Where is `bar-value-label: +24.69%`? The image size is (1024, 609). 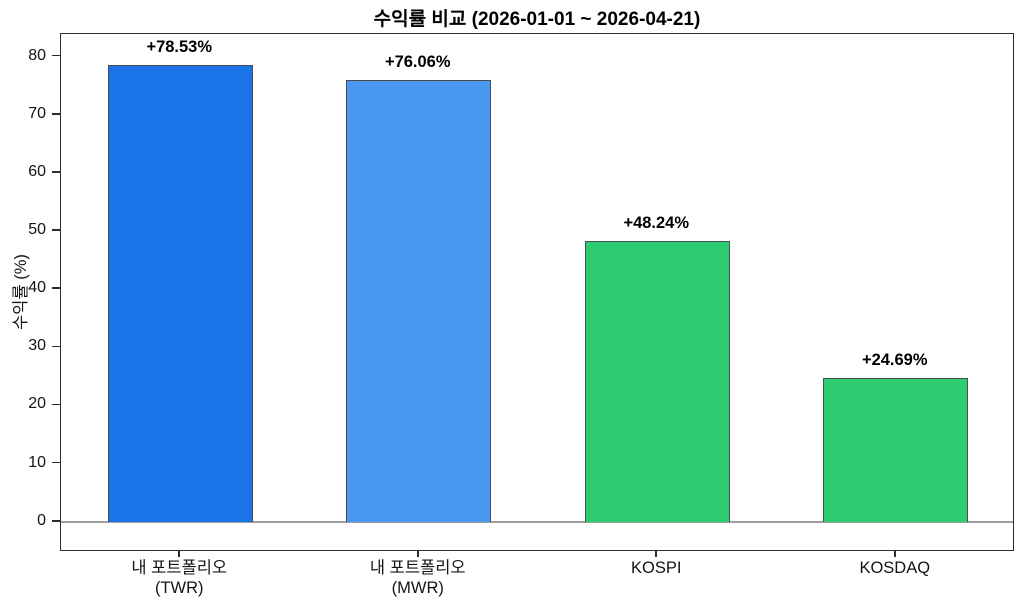
bar-value-label: +24.69% is located at coordinates (894, 360).